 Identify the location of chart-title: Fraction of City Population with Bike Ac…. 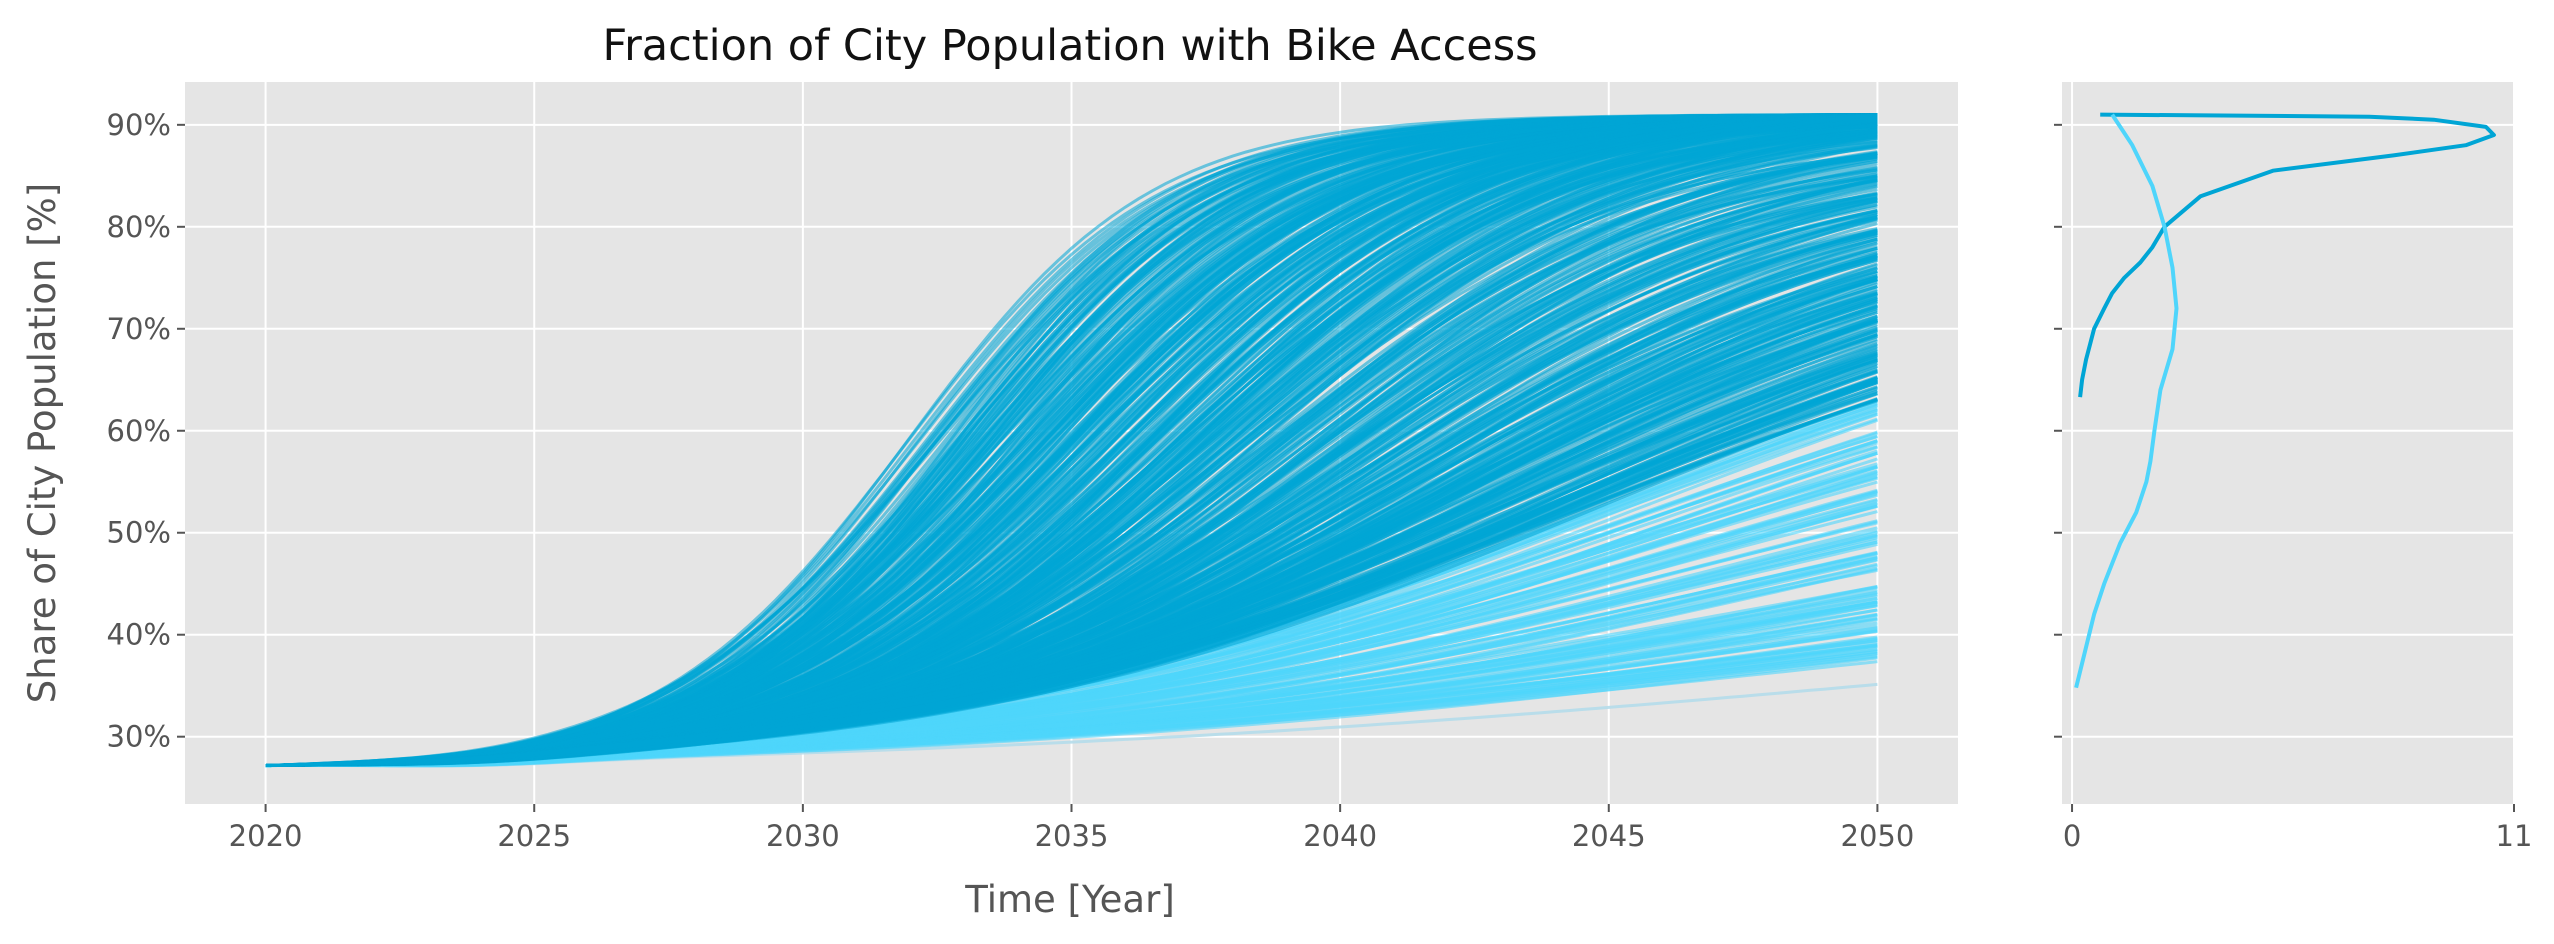
(1070, 46).